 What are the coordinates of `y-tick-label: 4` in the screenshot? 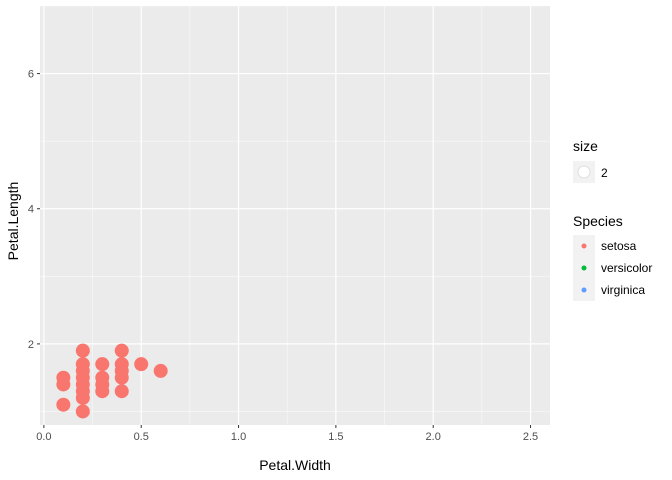 It's located at (31, 210).